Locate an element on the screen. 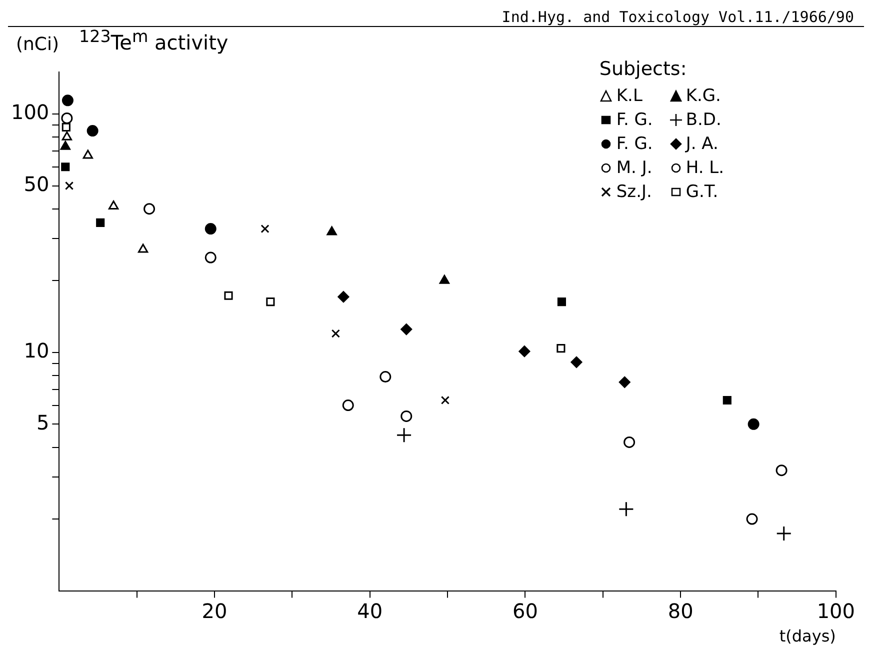  legend-label: K.G. is located at coordinates (703, 96).